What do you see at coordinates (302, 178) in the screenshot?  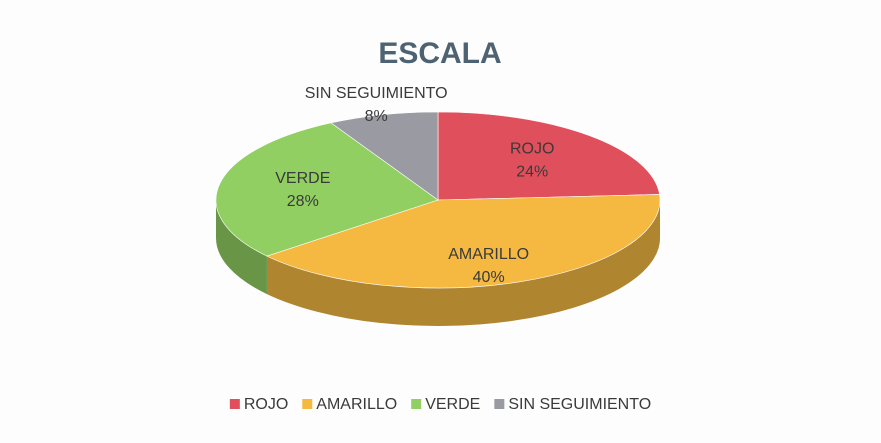 I see `data-label-category: VERDE` at bounding box center [302, 178].